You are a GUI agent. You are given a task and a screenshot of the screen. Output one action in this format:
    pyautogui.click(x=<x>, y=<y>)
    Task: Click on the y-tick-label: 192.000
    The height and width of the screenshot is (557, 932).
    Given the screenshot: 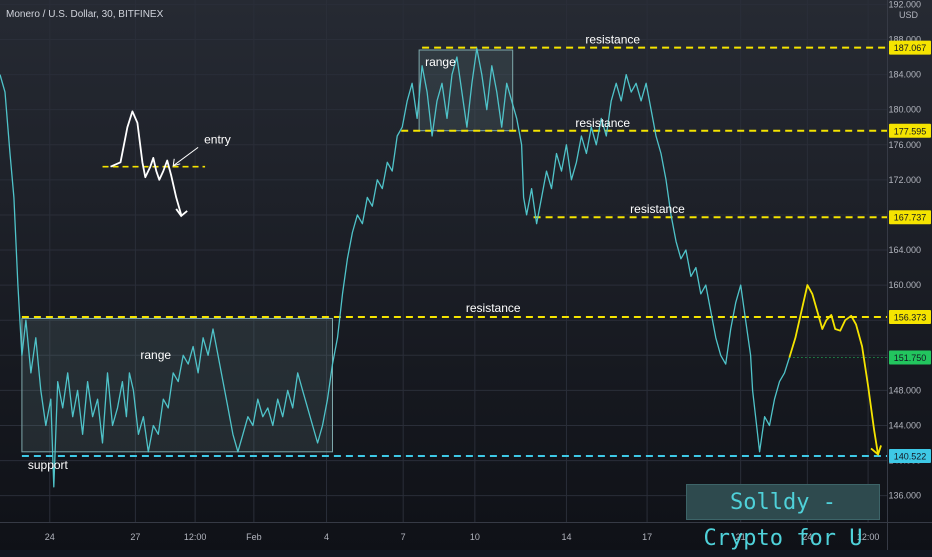 What is the action you would take?
    pyautogui.click(x=904, y=4)
    